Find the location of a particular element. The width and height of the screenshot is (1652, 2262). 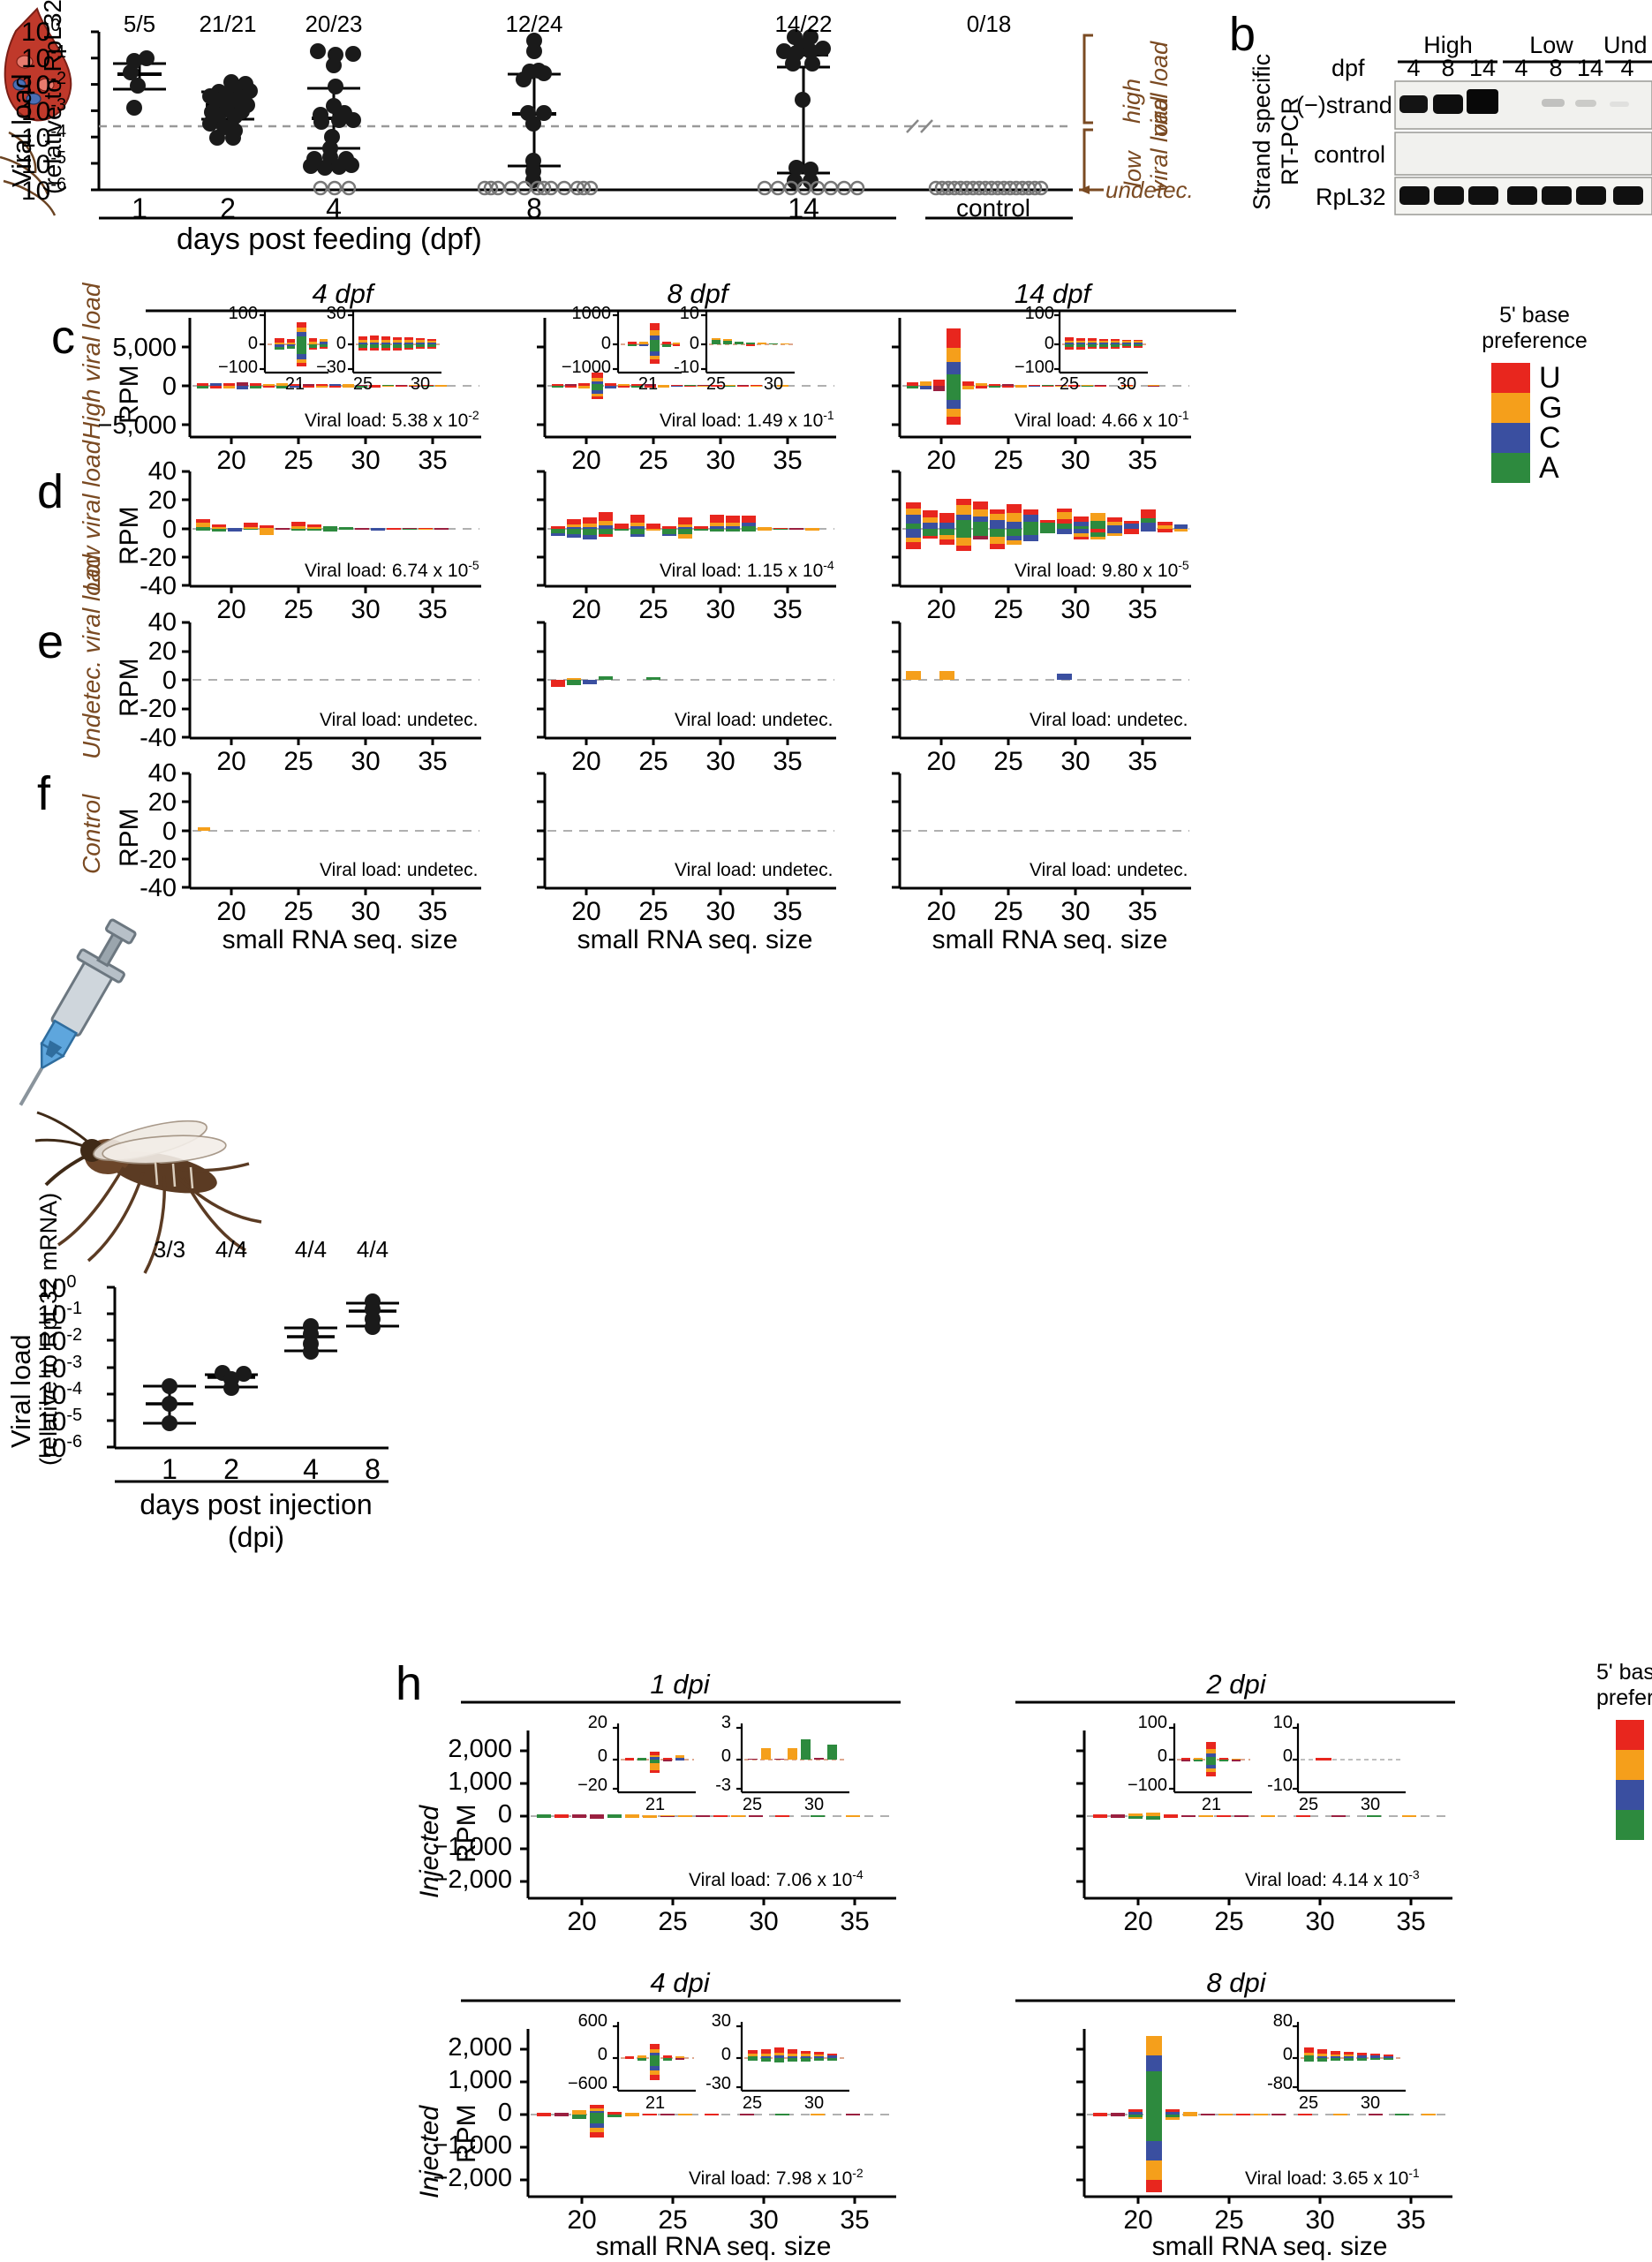

panel-b-dpf-2: 14 is located at coordinates (1483, 68).